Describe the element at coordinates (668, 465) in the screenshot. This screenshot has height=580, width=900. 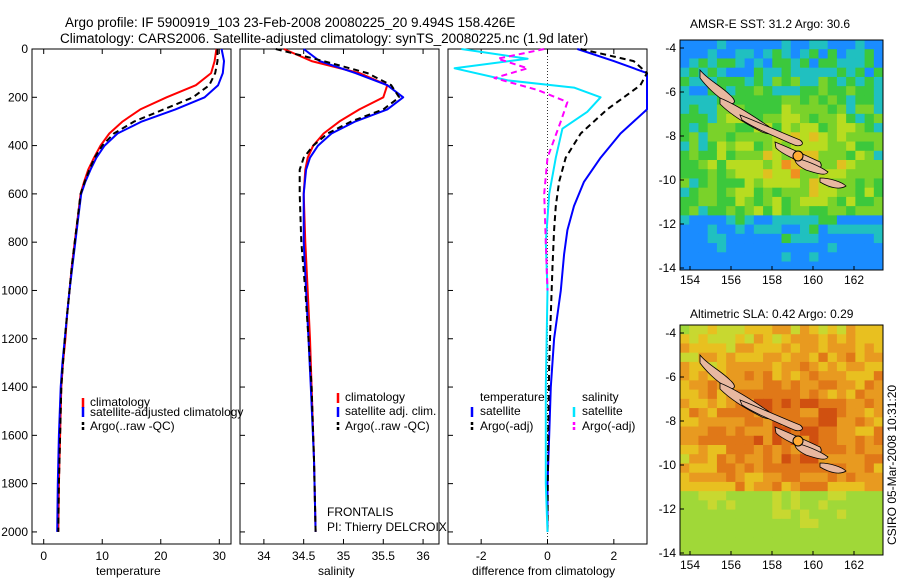
I see `map-y-tick-label: -10` at that location.